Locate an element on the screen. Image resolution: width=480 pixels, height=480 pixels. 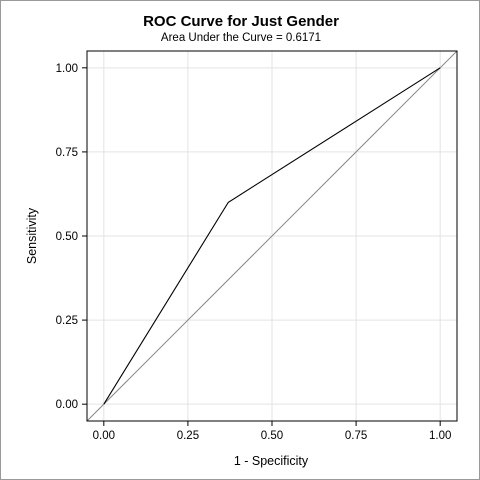
x-tick-label-2: 0.50 is located at coordinates (272, 436).